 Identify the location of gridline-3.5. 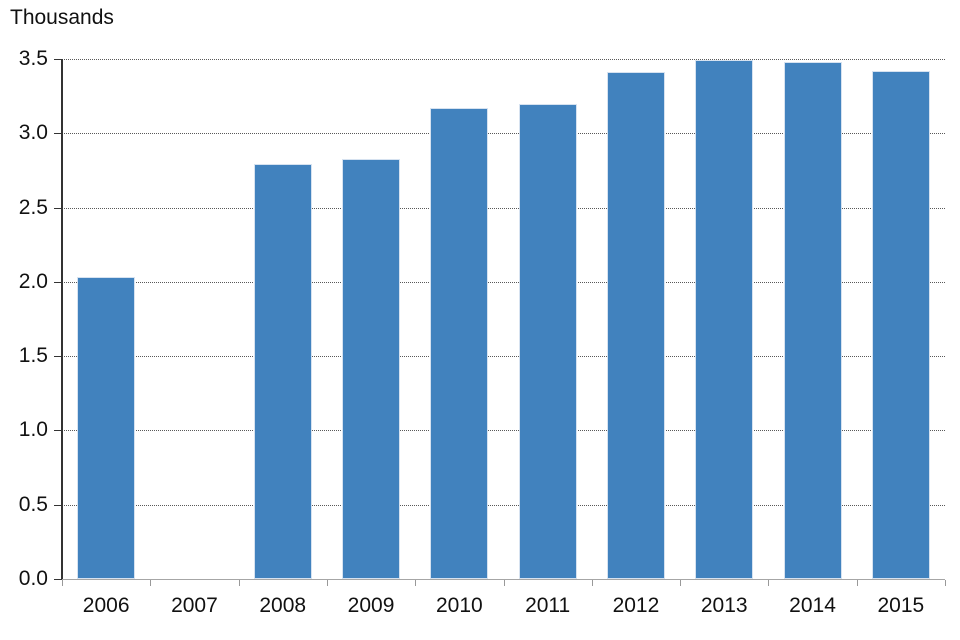
(503, 59).